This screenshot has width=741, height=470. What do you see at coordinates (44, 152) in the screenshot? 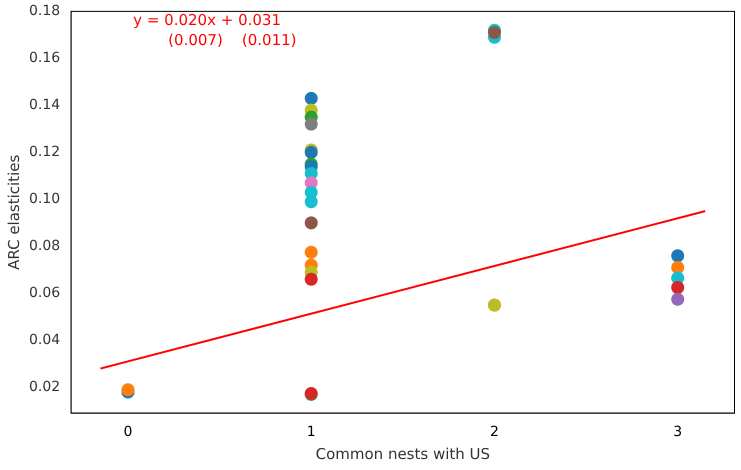
I see `y-tick-label: 0.12` at bounding box center [44, 152].